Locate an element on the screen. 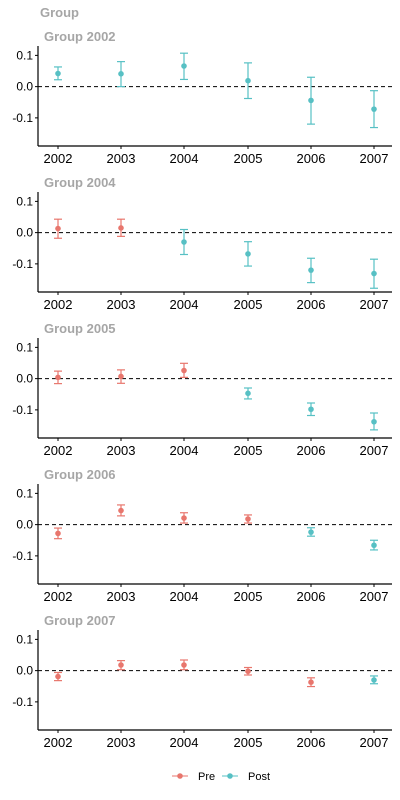  legend-pre-label: Pre is located at coordinates (206, 777).